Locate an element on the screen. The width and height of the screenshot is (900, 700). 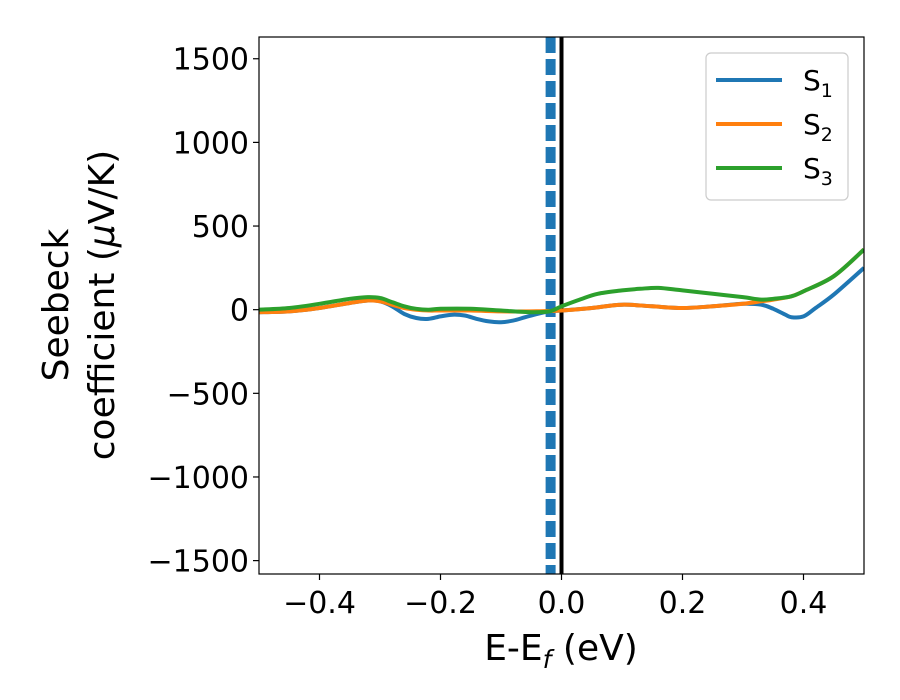
legend: S1 S2 S3 is located at coordinates (777, 126).